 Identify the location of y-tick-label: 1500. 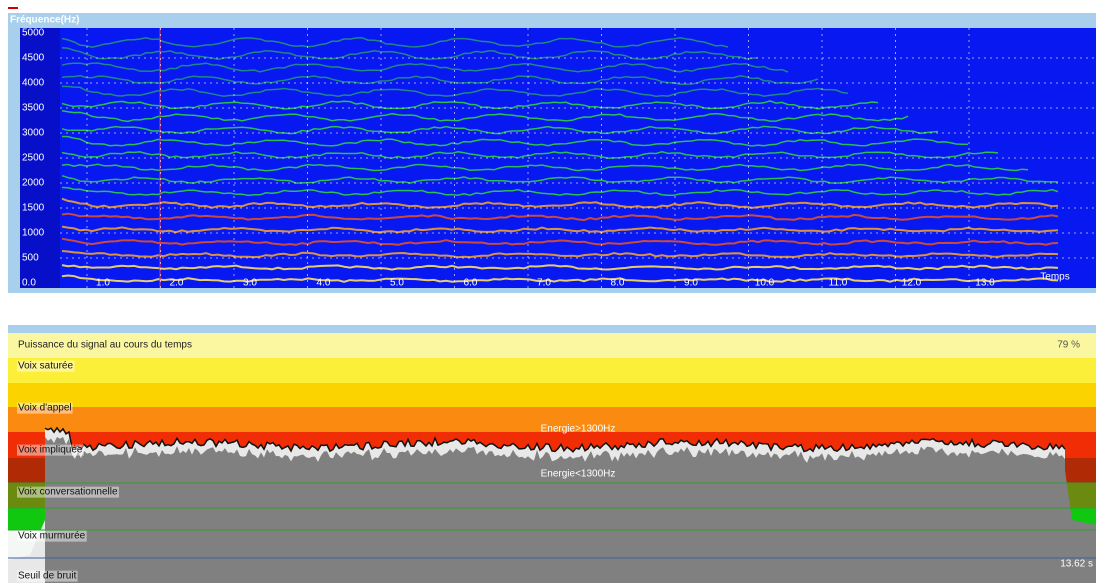
(33, 208).